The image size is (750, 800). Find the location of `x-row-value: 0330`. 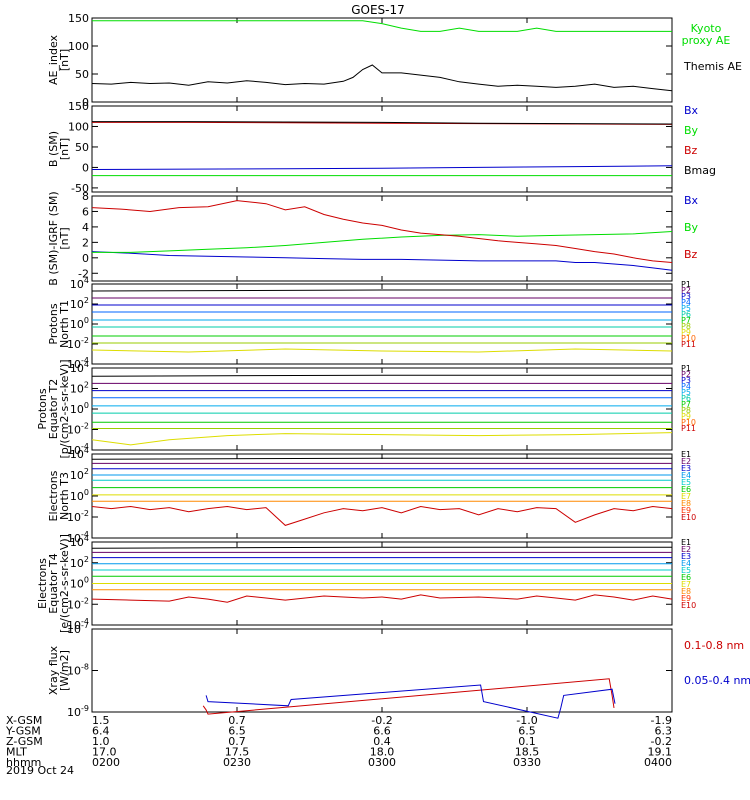

x-row-value: 0330 is located at coordinates (527, 762).